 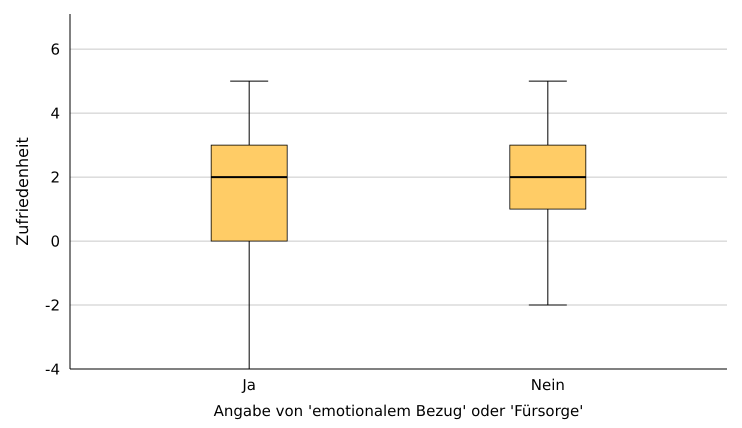 What do you see at coordinates (399, 411) in the screenshot?
I see `x-axis-title: Angabe von 'emotionalem Bezug' oder 'Fürsorge'` at bounding box center [399, 411].